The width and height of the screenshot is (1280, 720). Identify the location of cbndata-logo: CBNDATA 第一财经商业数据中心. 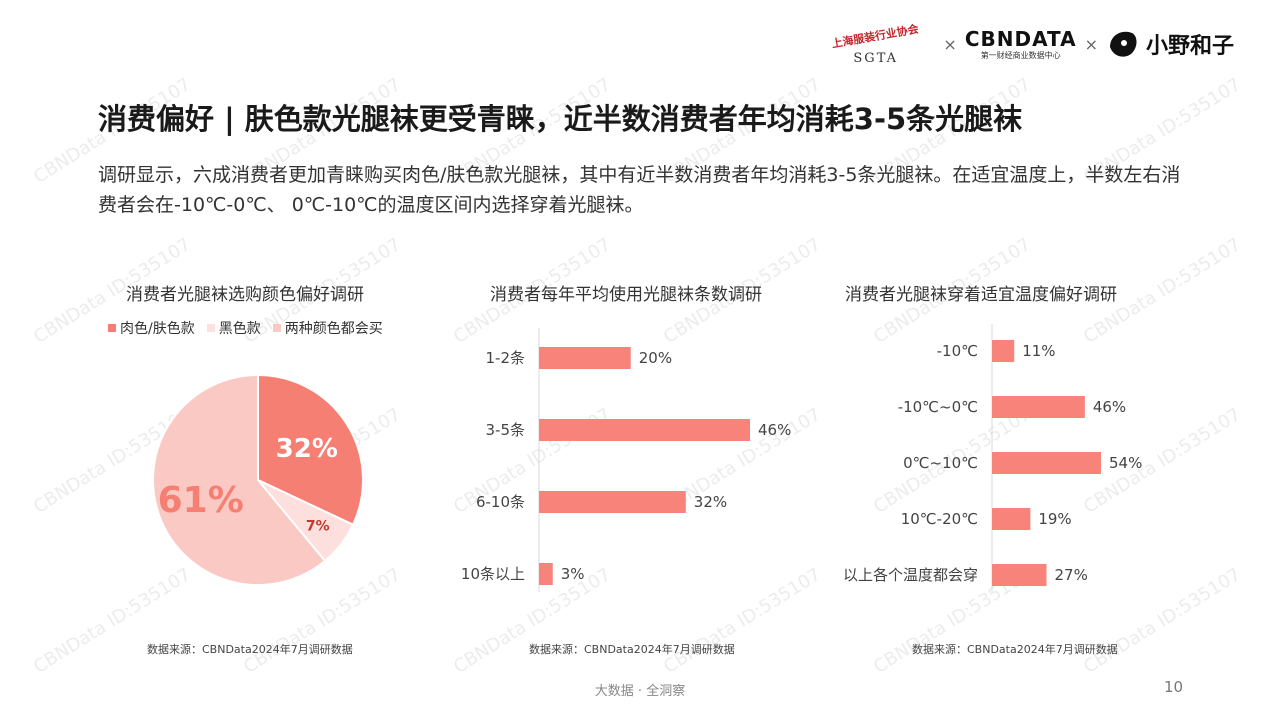
(1021, 44).